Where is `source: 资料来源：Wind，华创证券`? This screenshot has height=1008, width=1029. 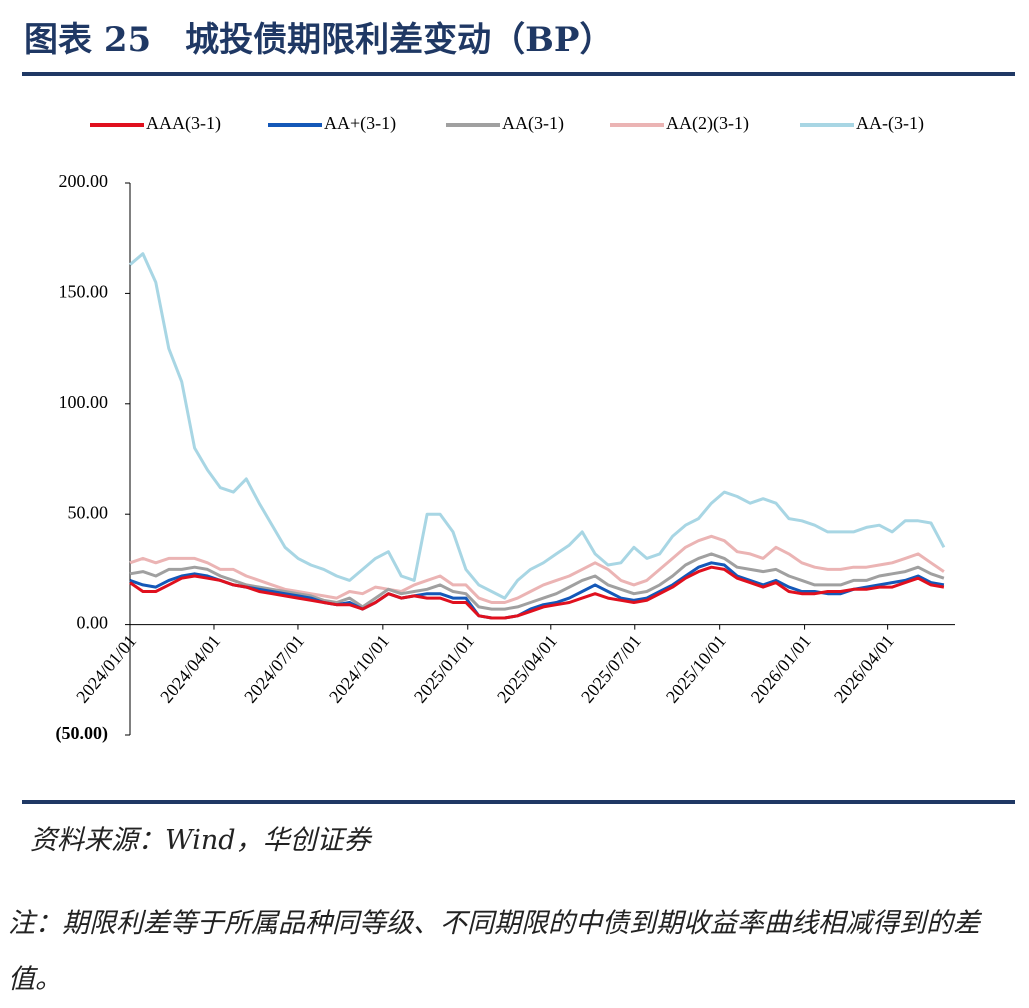 source: 资料来源：Wind，华创证券 is located at coordinates (200, 840).